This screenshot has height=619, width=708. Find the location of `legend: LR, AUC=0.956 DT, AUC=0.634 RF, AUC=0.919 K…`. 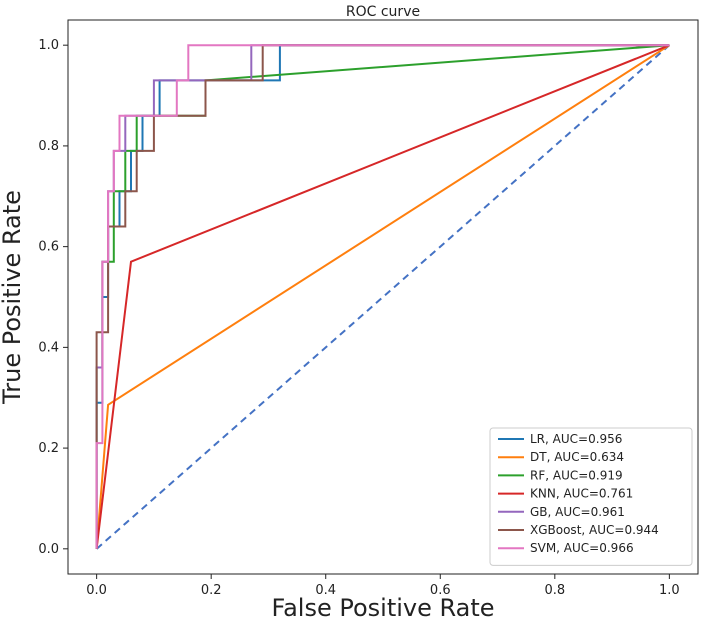

legend: LR, AUC=0.956 DT, AUC=0.634 RF, AUC=0.919 K… is located at coordinates (591, 496).